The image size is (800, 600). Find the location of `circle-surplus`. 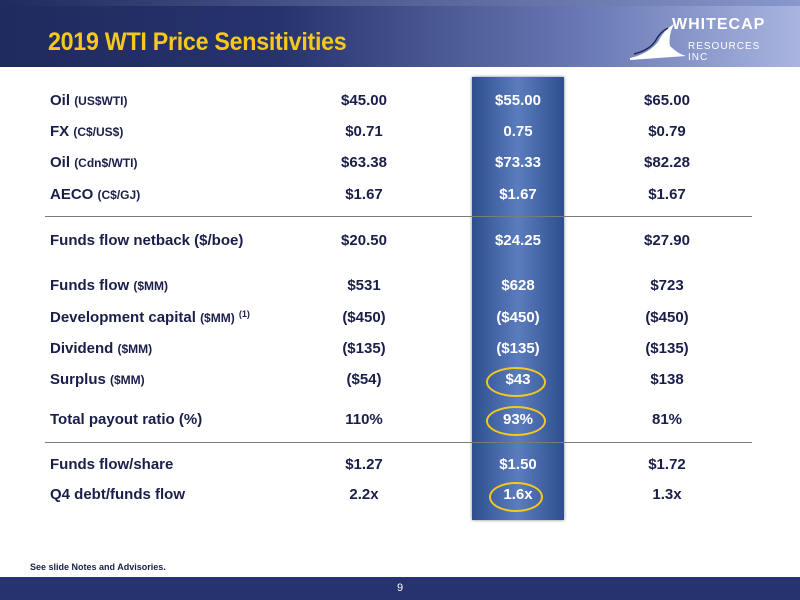

circle-surplus is located at coordinates (516, 382).